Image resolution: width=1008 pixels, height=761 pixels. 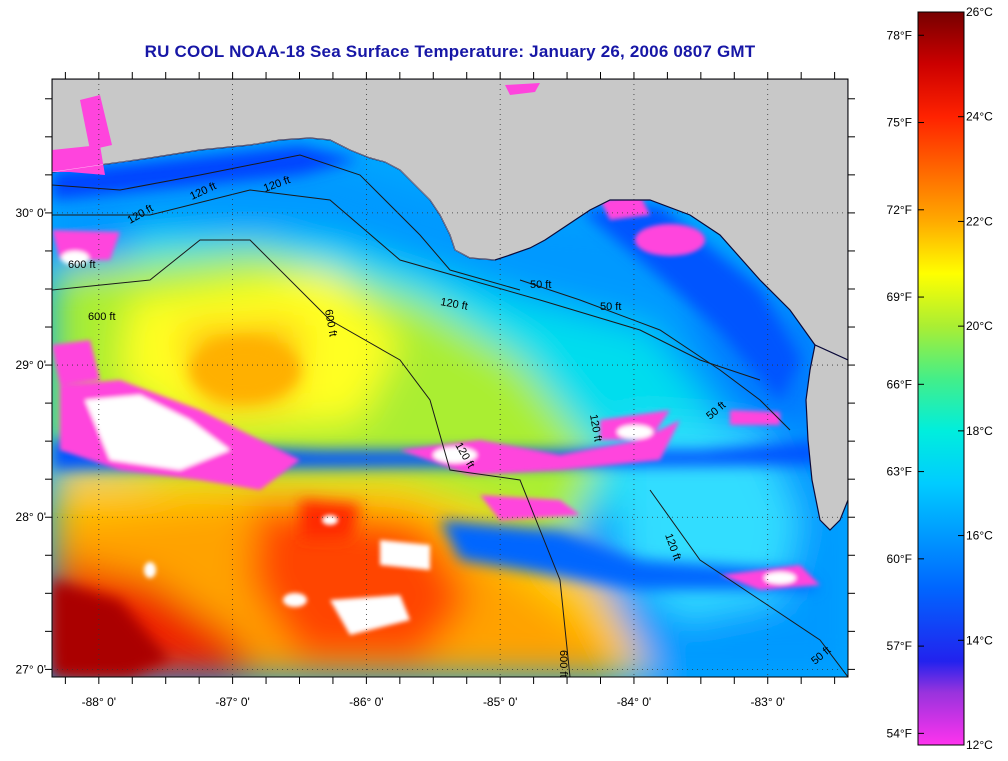 What do you see at coordinates (768, 702) in the screenshot?
I see `x-tick-label: -83° 0'` at bounding box center [768, 702].